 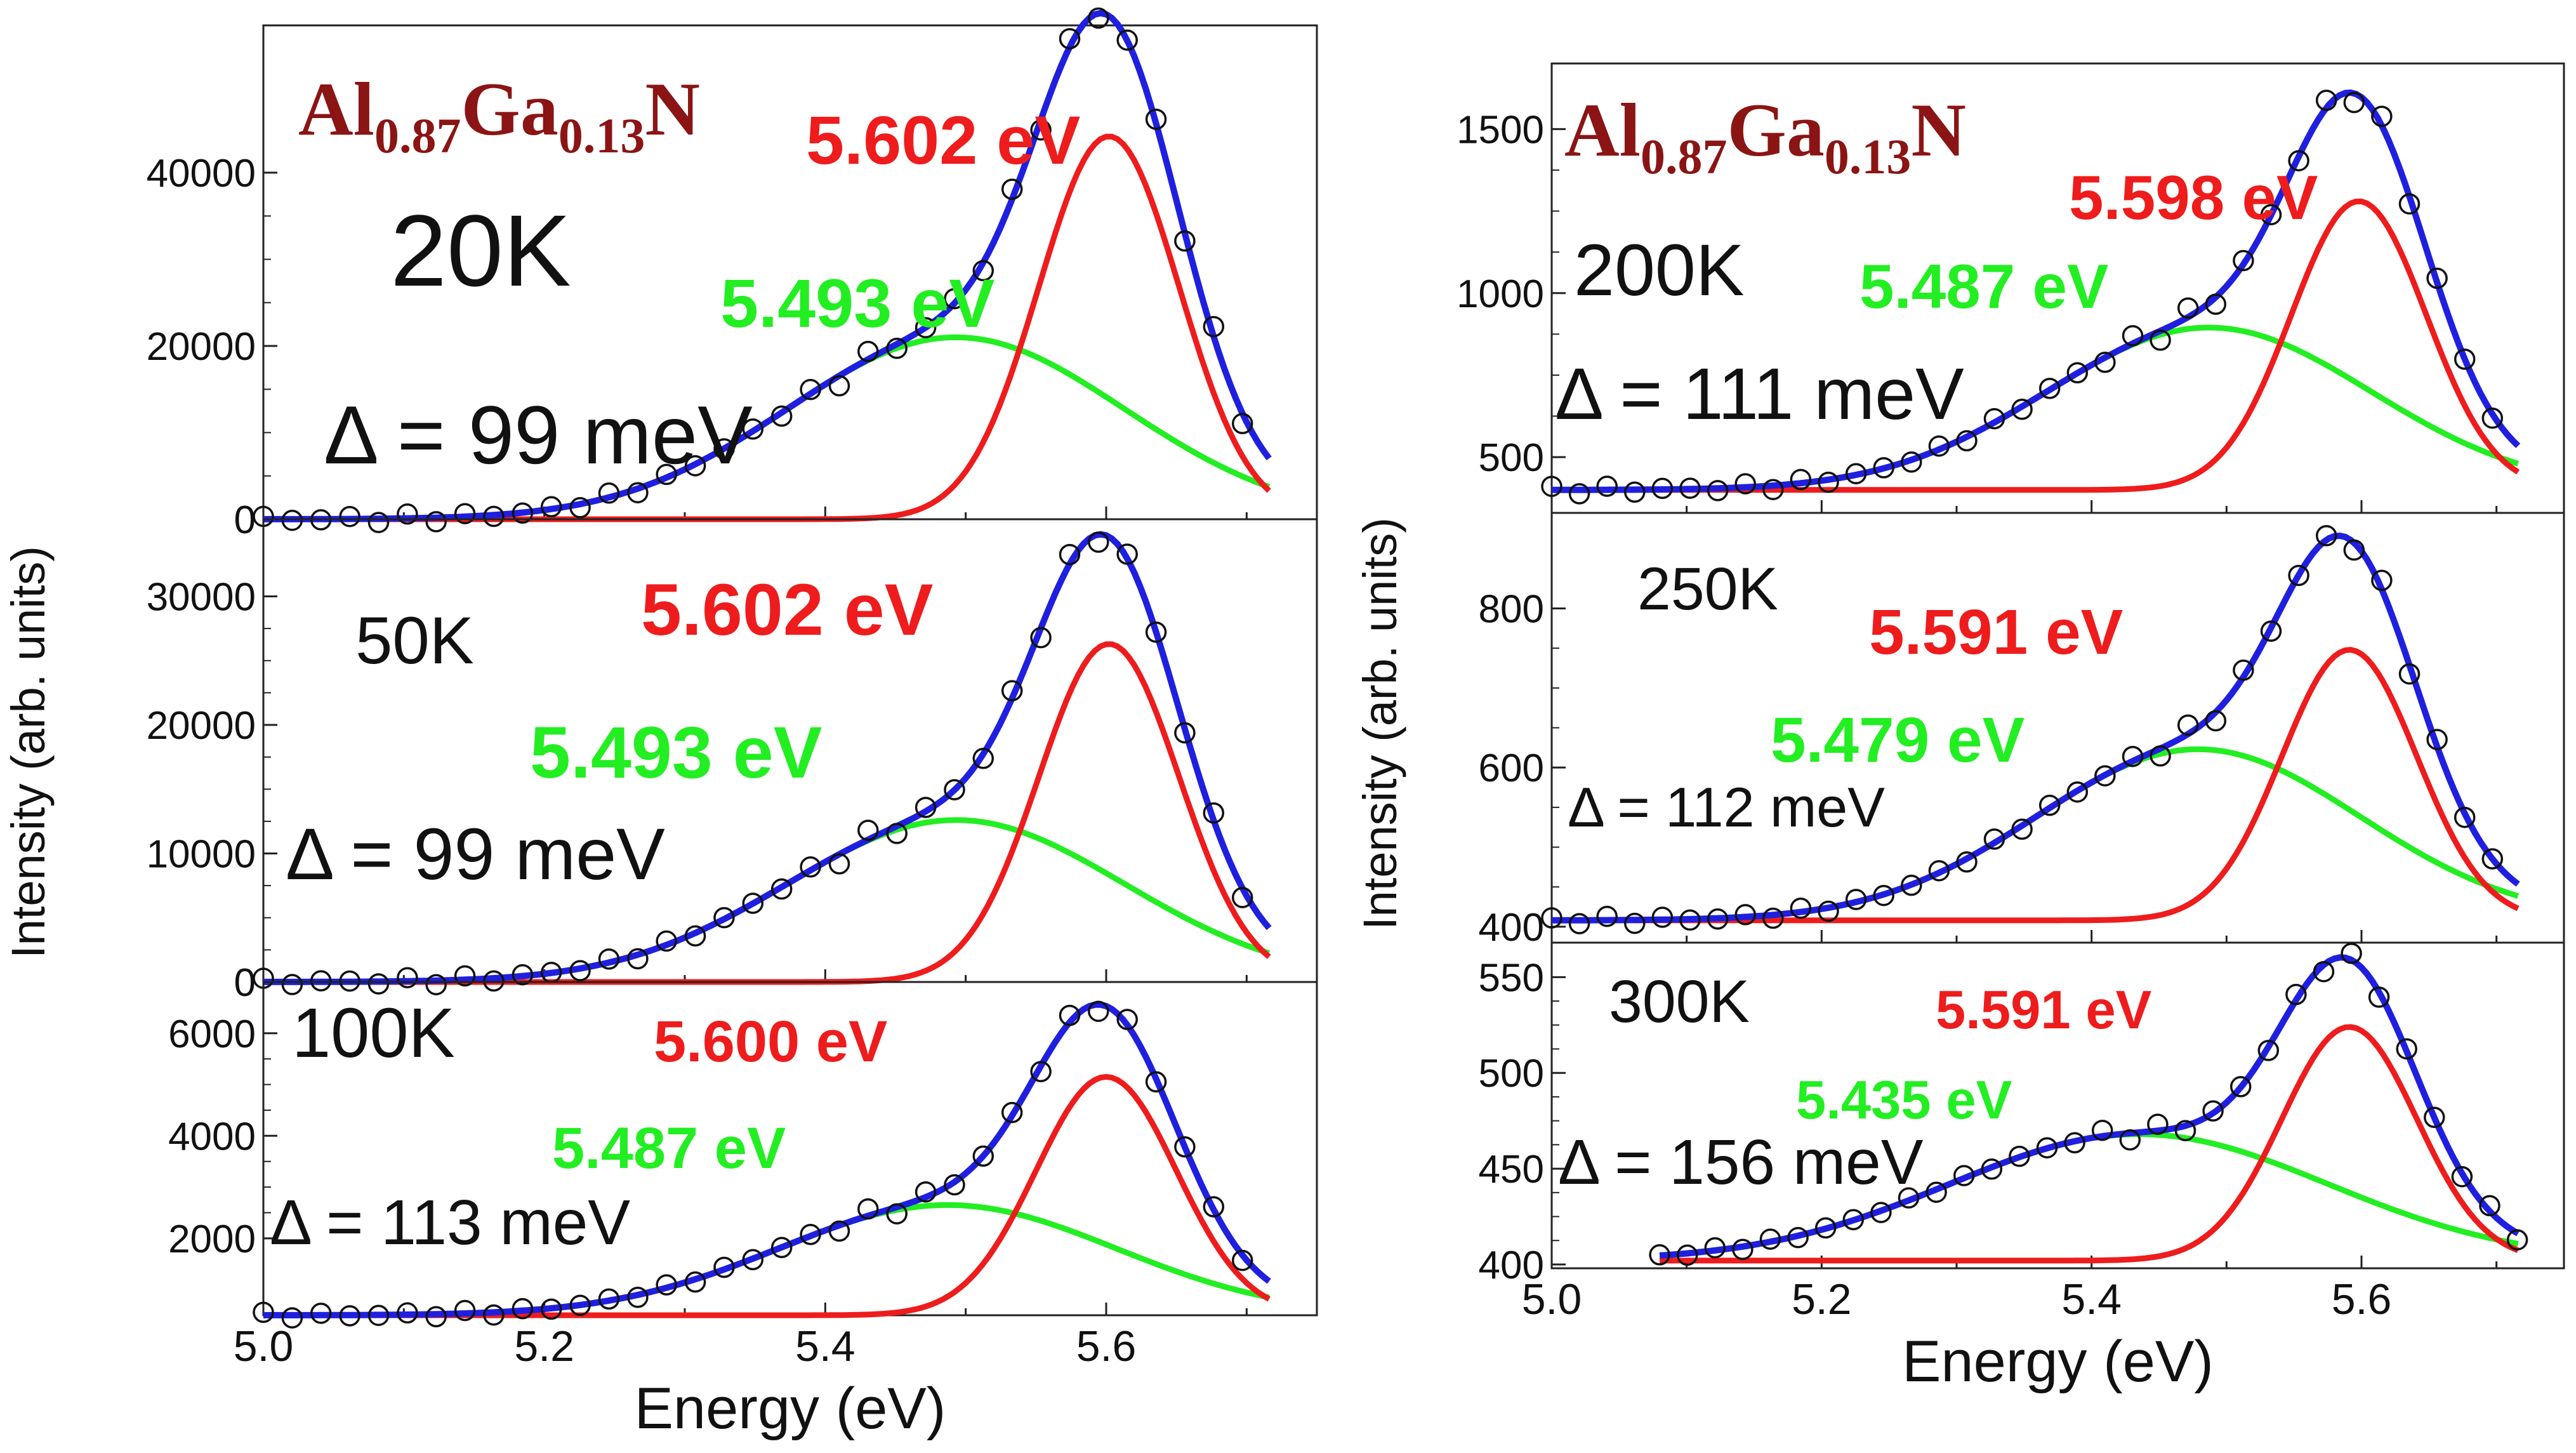 I want to click on temperature-label: 200K, so click(x=1659, y=270).